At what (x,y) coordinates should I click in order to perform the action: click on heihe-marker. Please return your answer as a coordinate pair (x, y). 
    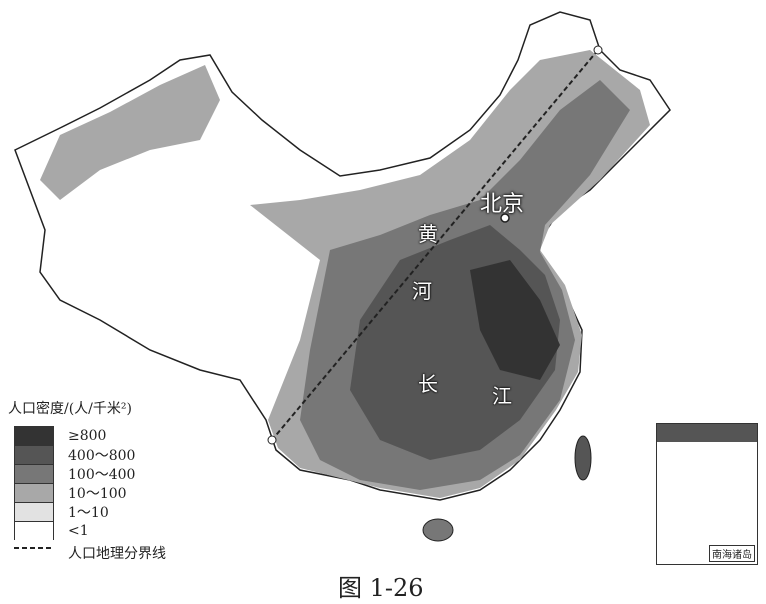
    Looking at the image, I should click on (598, 50).